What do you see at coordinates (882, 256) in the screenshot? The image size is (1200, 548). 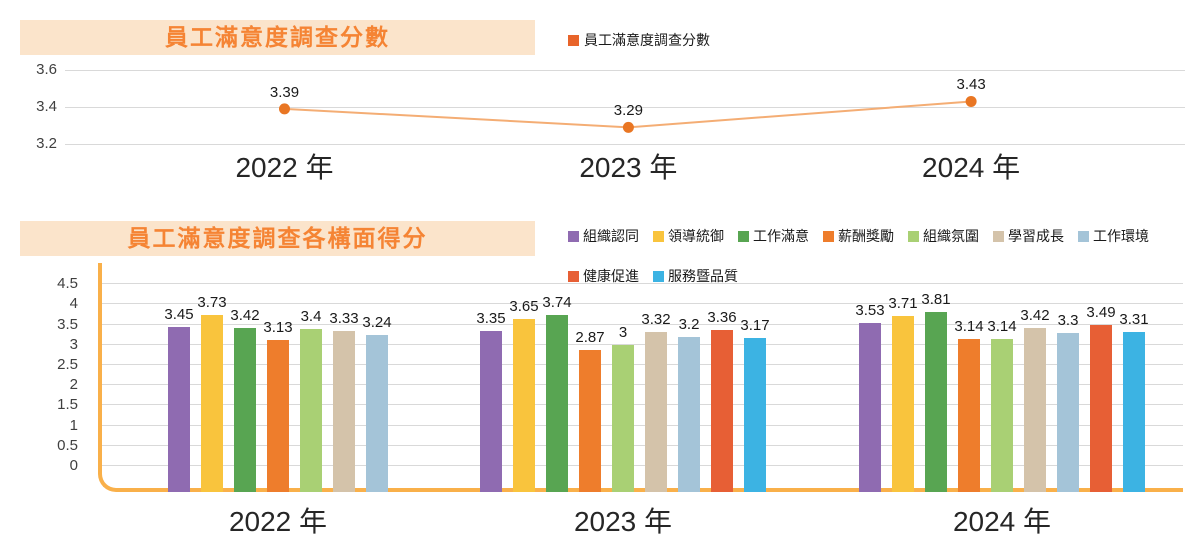 I see `bar-chart-legend: 組織認同 領導統御 工作滿意 薪酬獎勵 組織氛圍 學習成長 工作環境健康促進 服務暨品質` at bounding box center [882, 256].